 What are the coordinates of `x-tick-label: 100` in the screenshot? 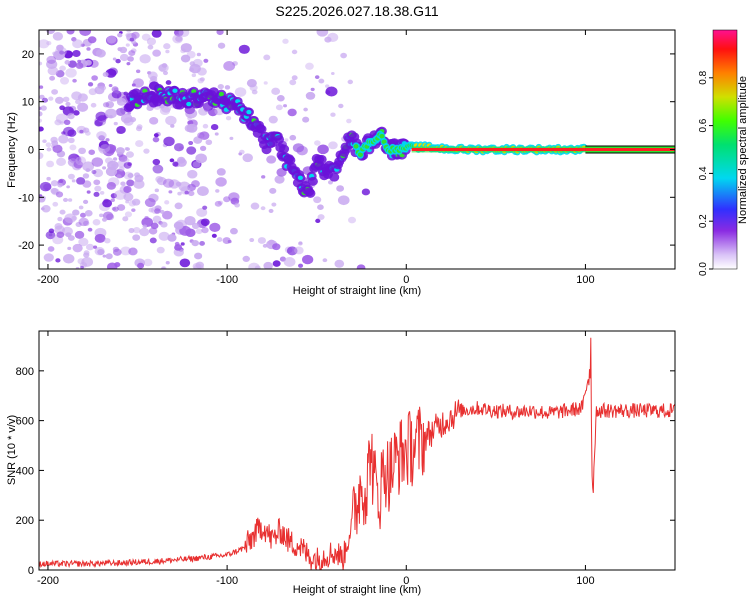 It's located at (585, 581).